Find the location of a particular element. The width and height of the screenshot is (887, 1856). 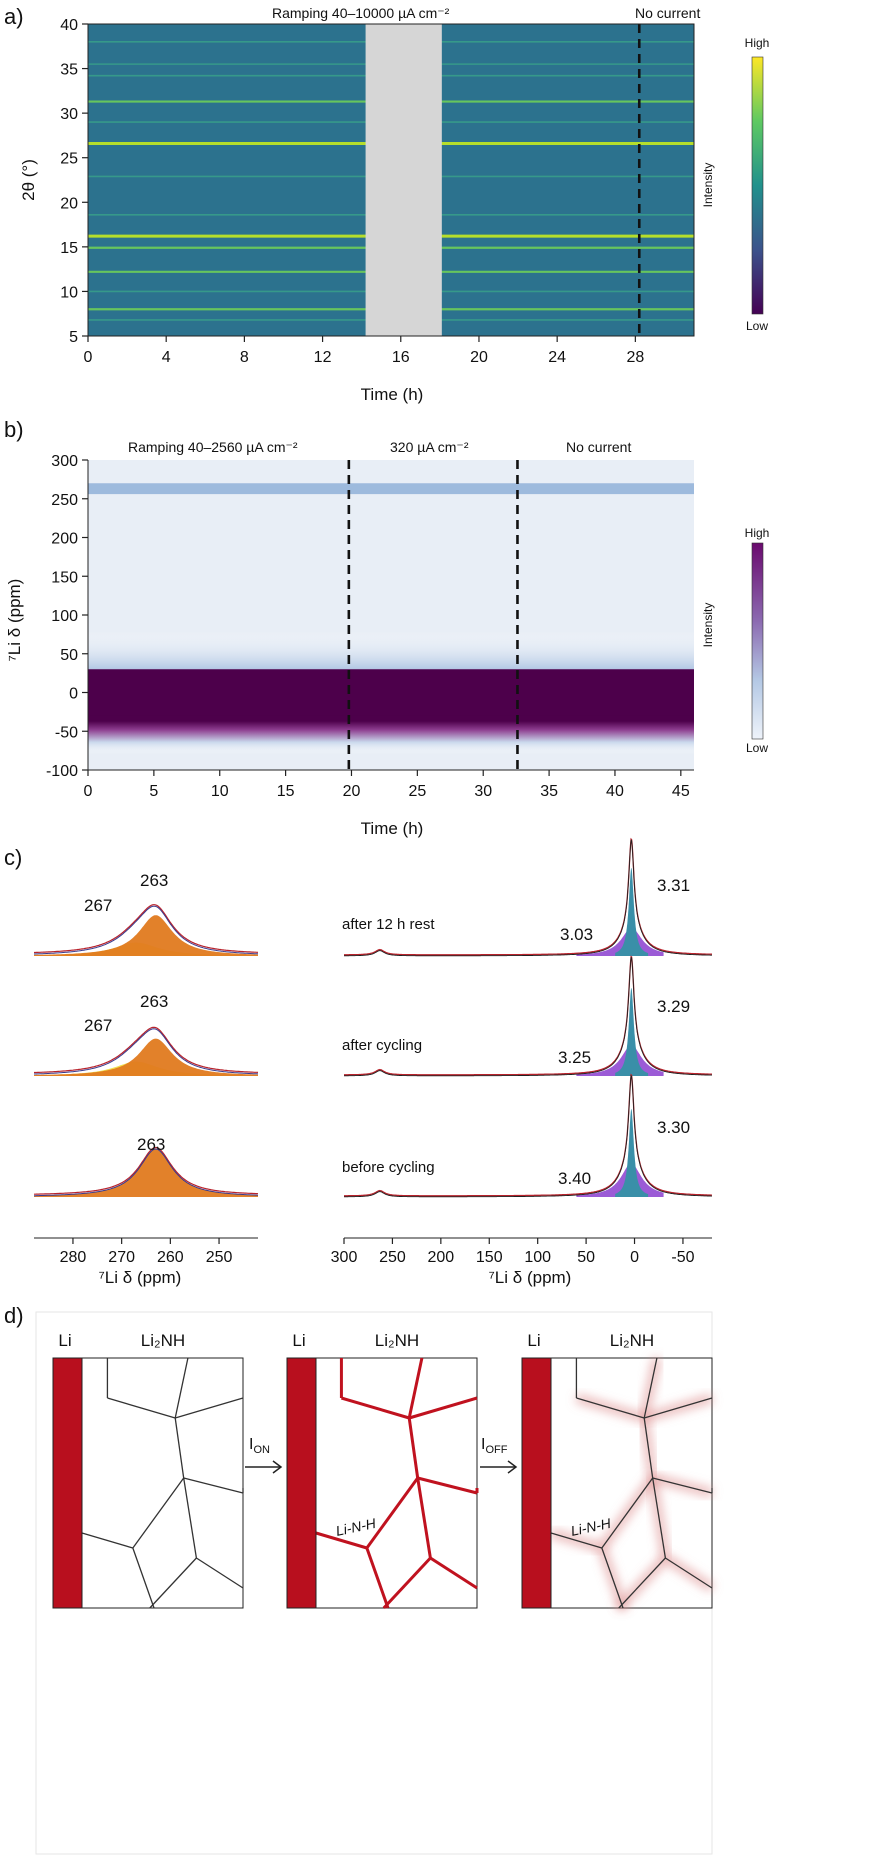

nmr-heatmap is located at coordinates (390, 615).